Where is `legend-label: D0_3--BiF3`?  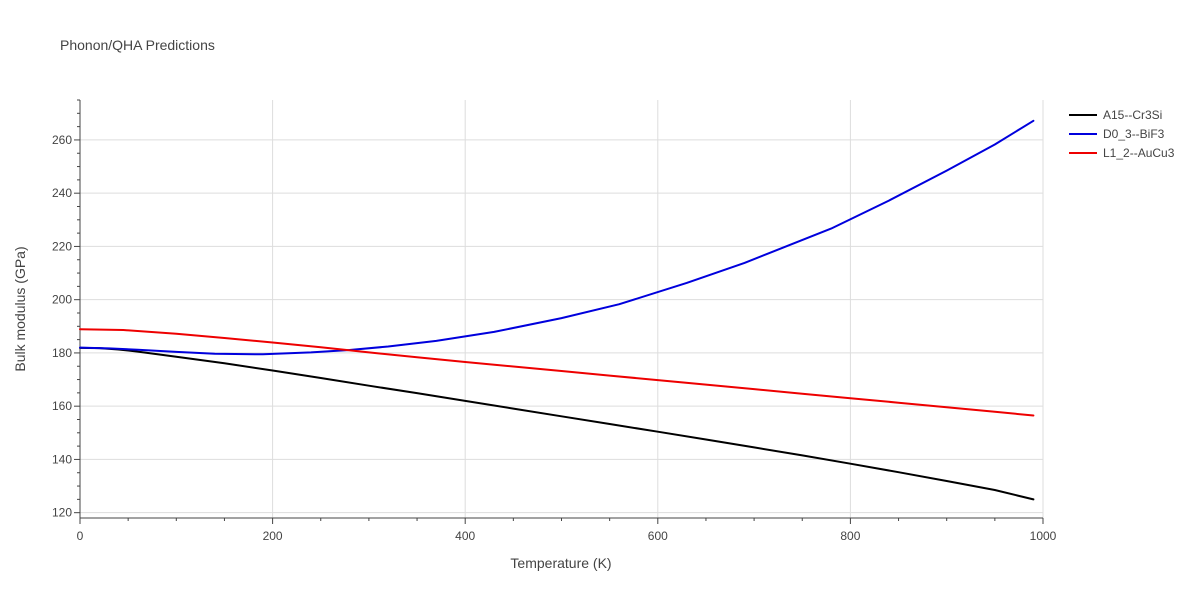 legend-label: D0_3--BiF3 is located at coordinates (1134, 134).